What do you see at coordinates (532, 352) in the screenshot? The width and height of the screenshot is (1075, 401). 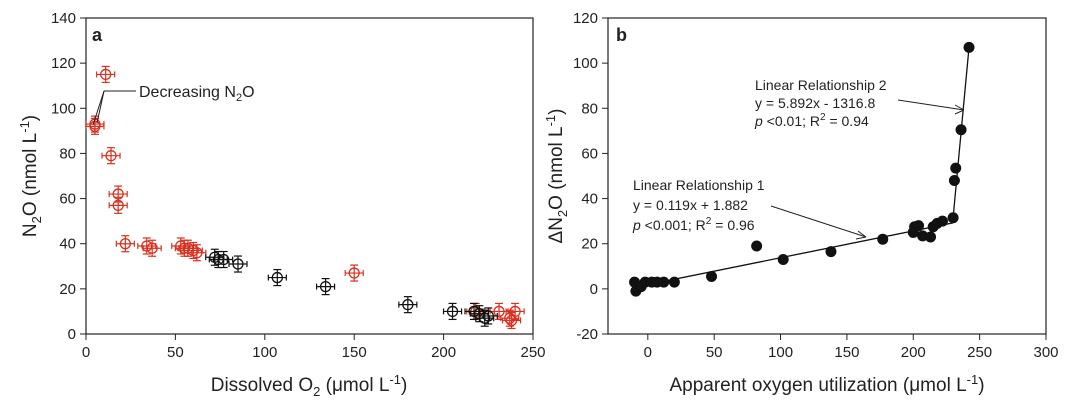 I see `panel-a-x-tick-label: 250` at bounding box center [532, 352].